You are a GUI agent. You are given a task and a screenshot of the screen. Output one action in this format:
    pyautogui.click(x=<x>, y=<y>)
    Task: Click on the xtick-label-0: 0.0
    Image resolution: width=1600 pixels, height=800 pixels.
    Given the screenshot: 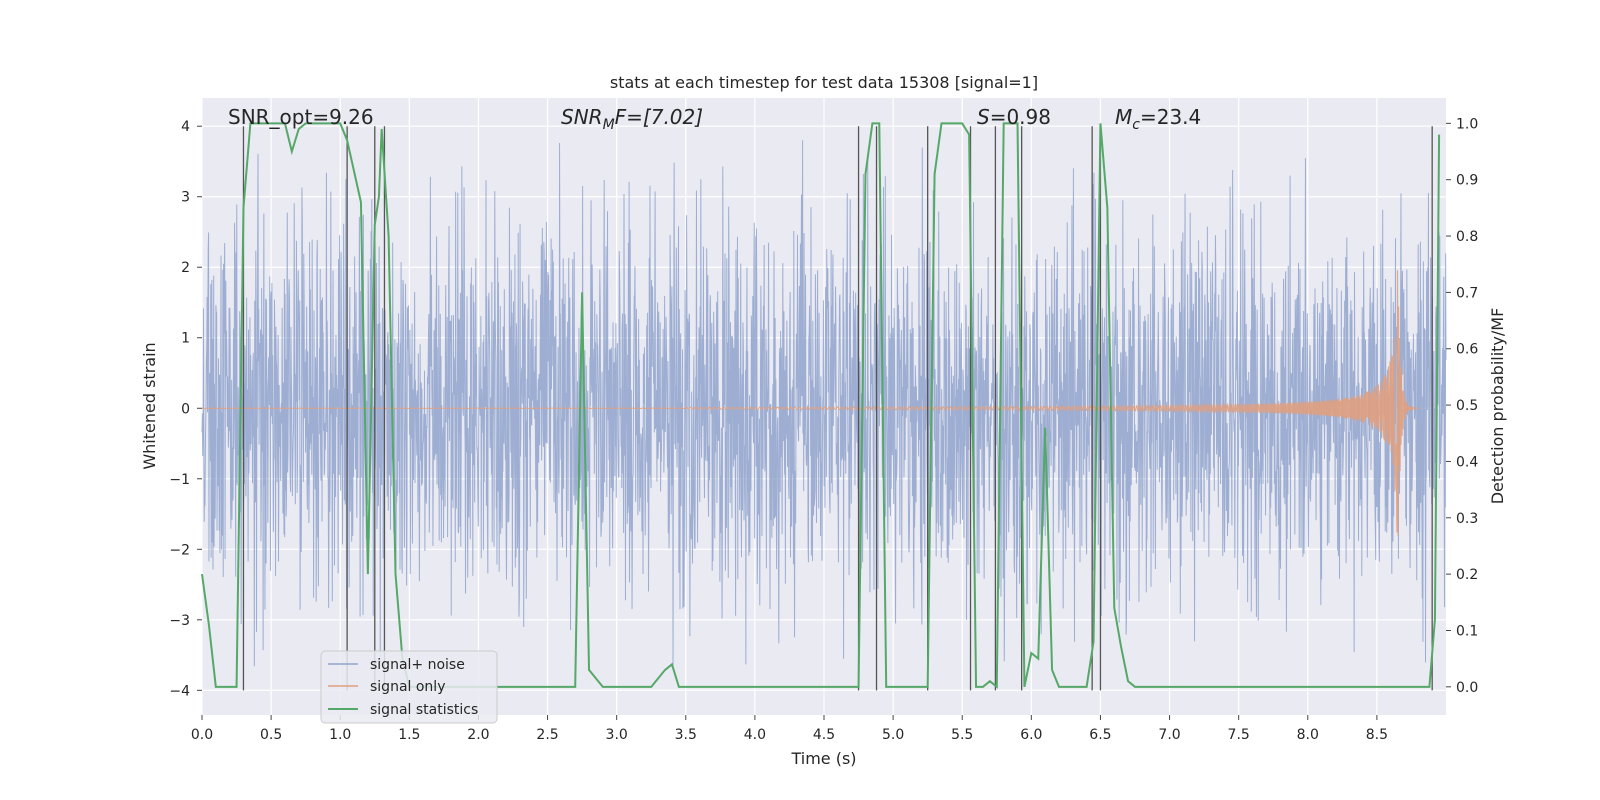 What is the action you would take?
    pyautogui.click(x=202, y=735)
    